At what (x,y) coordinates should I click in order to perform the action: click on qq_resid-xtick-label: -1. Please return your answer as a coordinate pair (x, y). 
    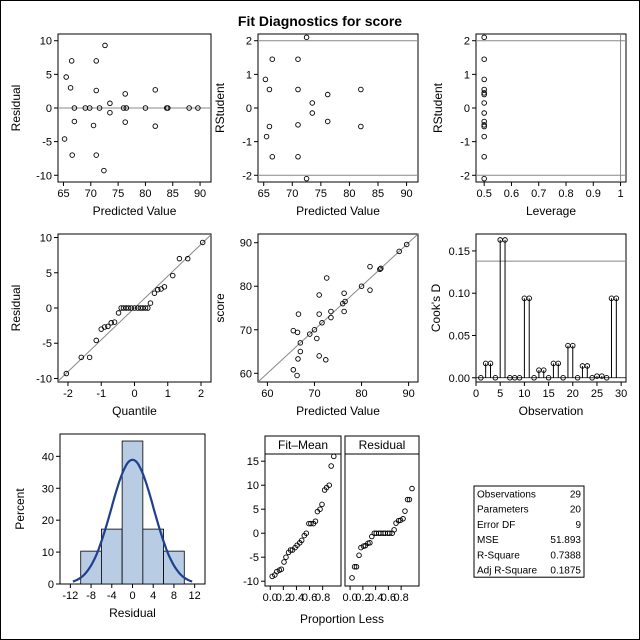
    Looking at the image, I should click on (101, 394).